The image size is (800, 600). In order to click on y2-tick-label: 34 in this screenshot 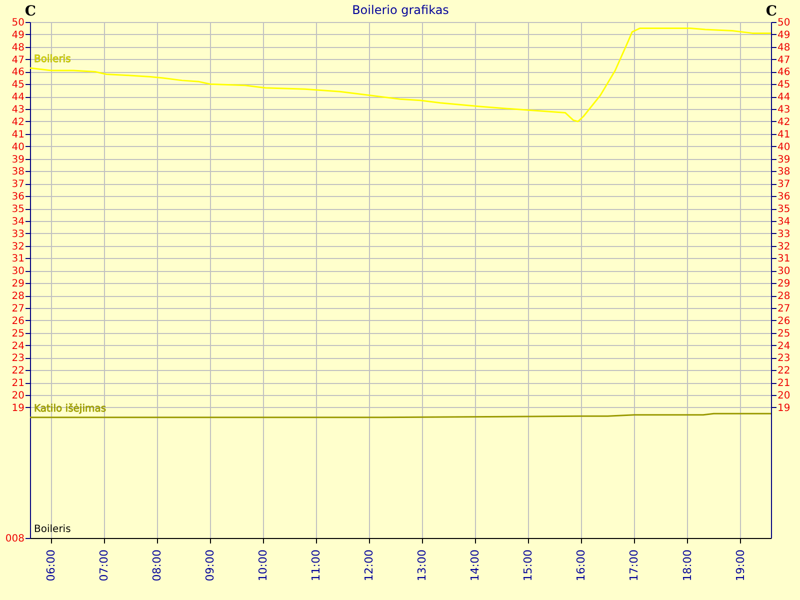, I will do `click(784, 222)`.